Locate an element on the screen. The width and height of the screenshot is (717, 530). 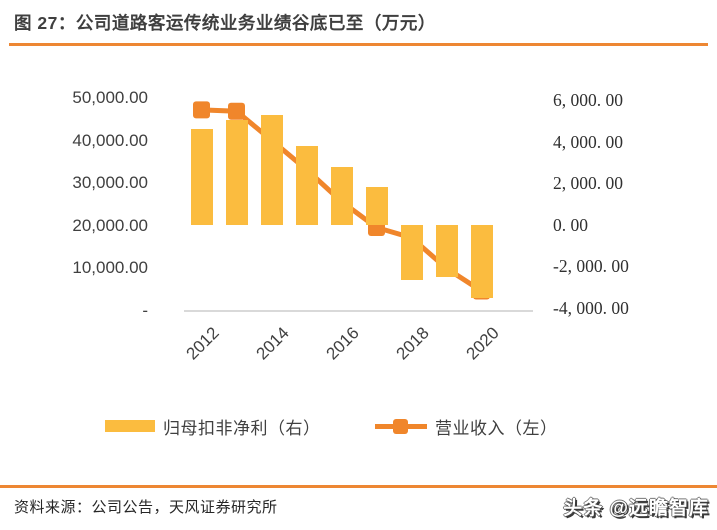
left-axis-tick: 40,000.00 is located at coordinates (110, 140).